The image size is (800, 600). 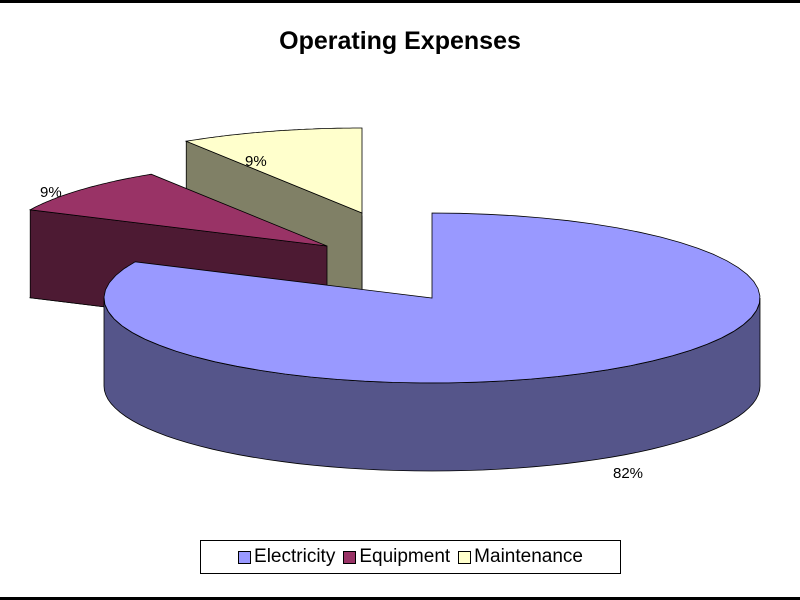 I want to click on legend-item-maintenance: Maintenance, so click(x=520, y=557).